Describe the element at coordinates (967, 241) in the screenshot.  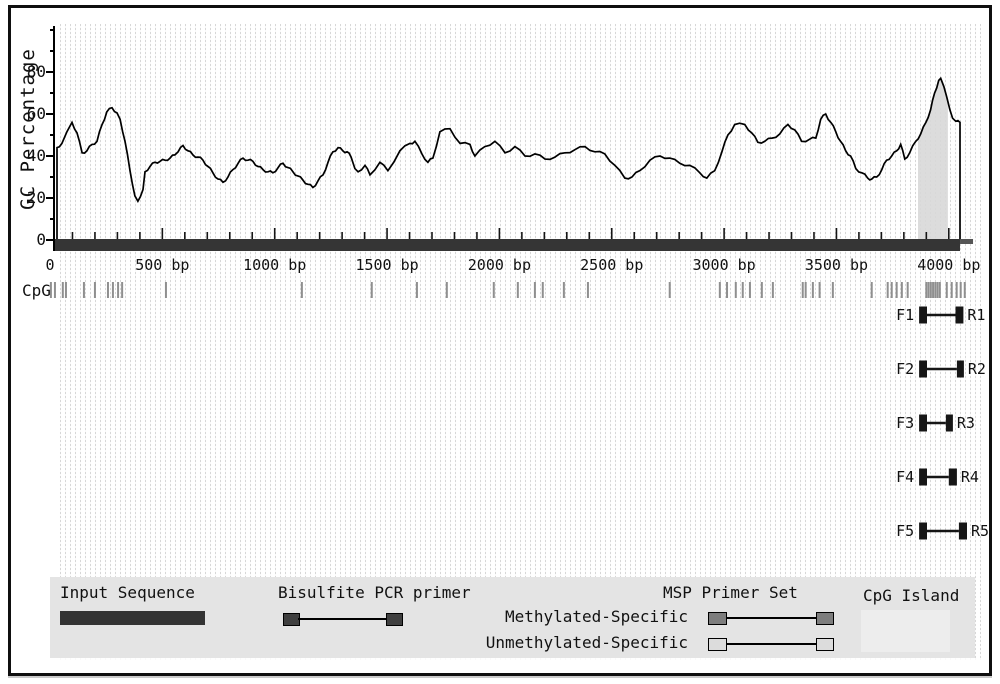
I see `input-sequence-bar-tail` at that location.